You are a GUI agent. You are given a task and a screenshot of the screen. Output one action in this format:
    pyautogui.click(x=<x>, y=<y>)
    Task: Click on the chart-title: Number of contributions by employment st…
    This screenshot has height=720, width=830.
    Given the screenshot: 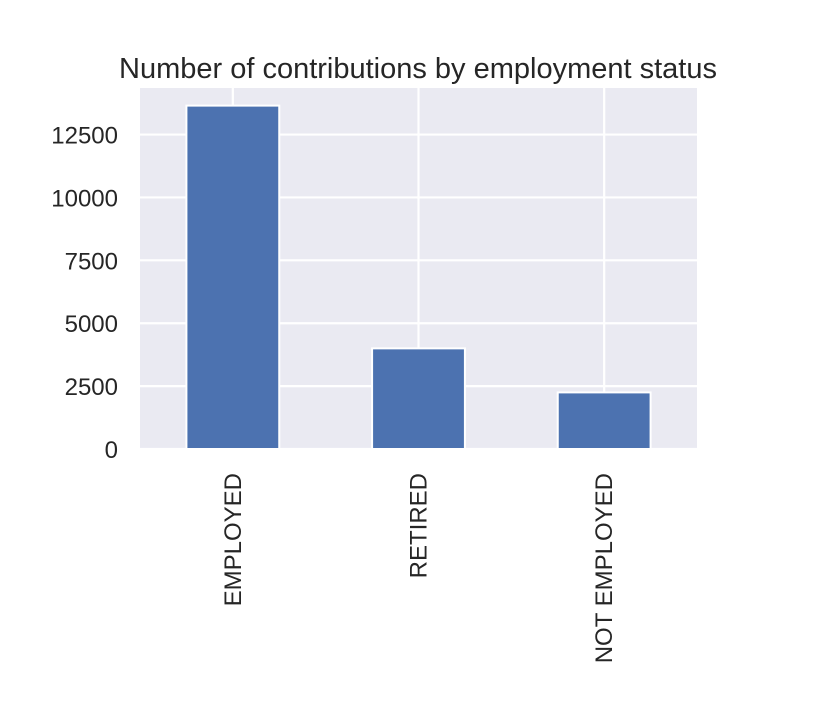 What is the action you would take?
    pyautogui.click(x=418, y=69)
    